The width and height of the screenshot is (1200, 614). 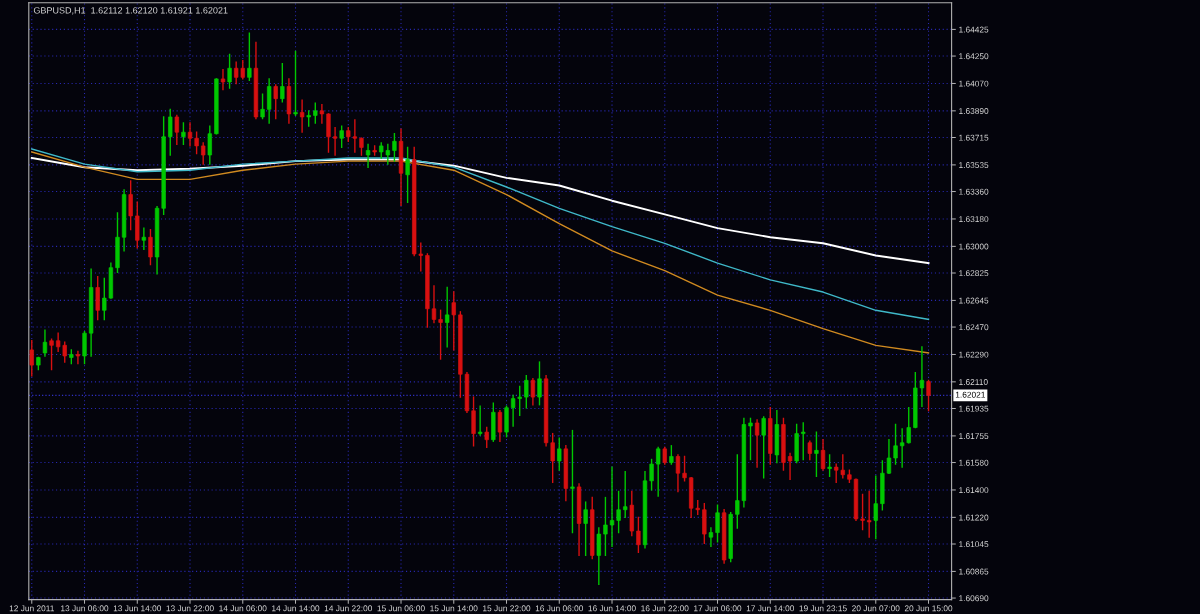 What do you see at coordinates (974, 111) in the screenshot?
I see `y-tick-label: 1.63890` at bounding box center [974, 111].